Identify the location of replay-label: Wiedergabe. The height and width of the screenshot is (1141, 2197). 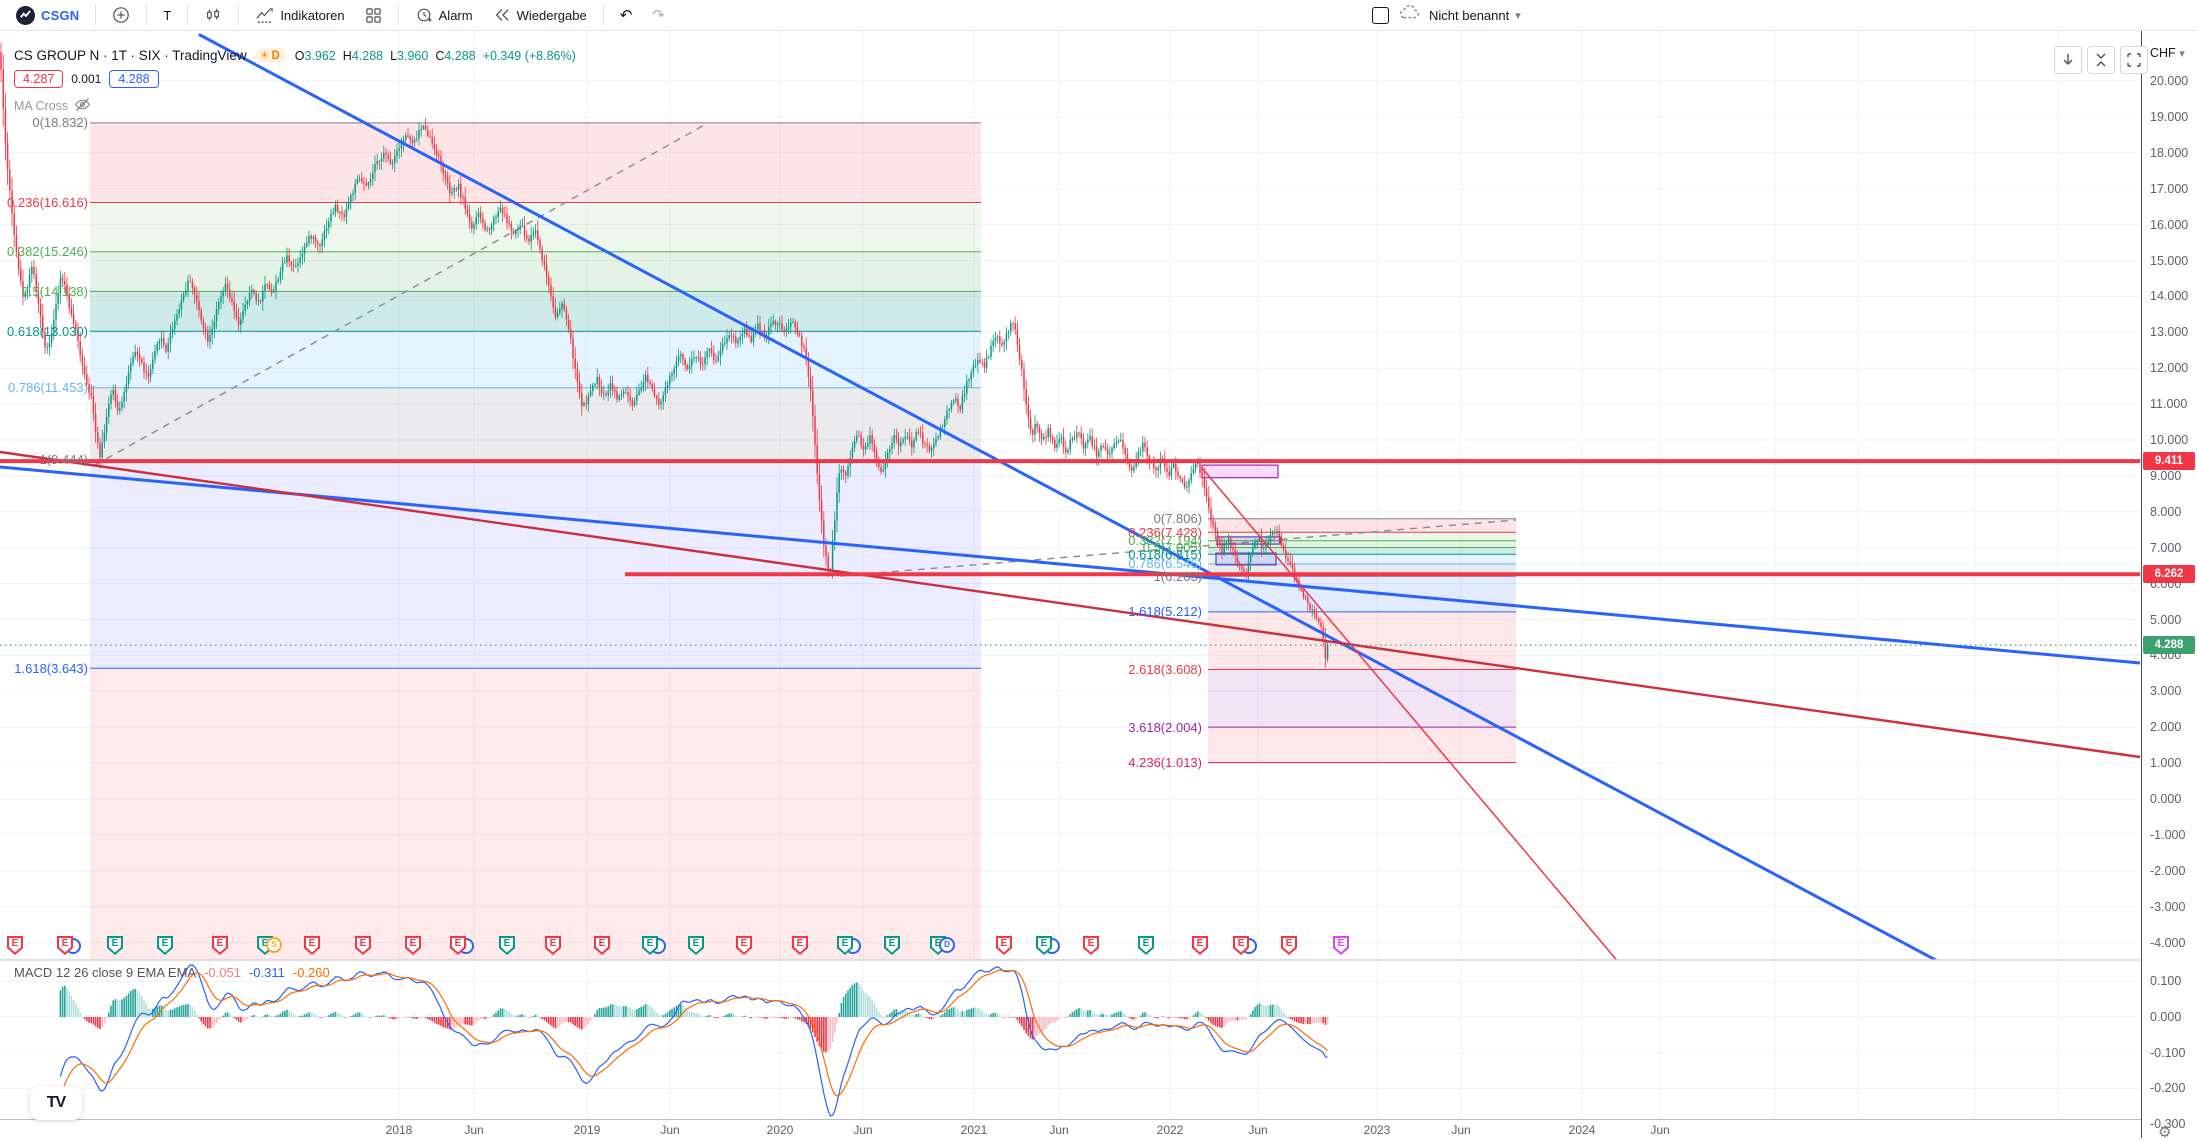
(551, 15).